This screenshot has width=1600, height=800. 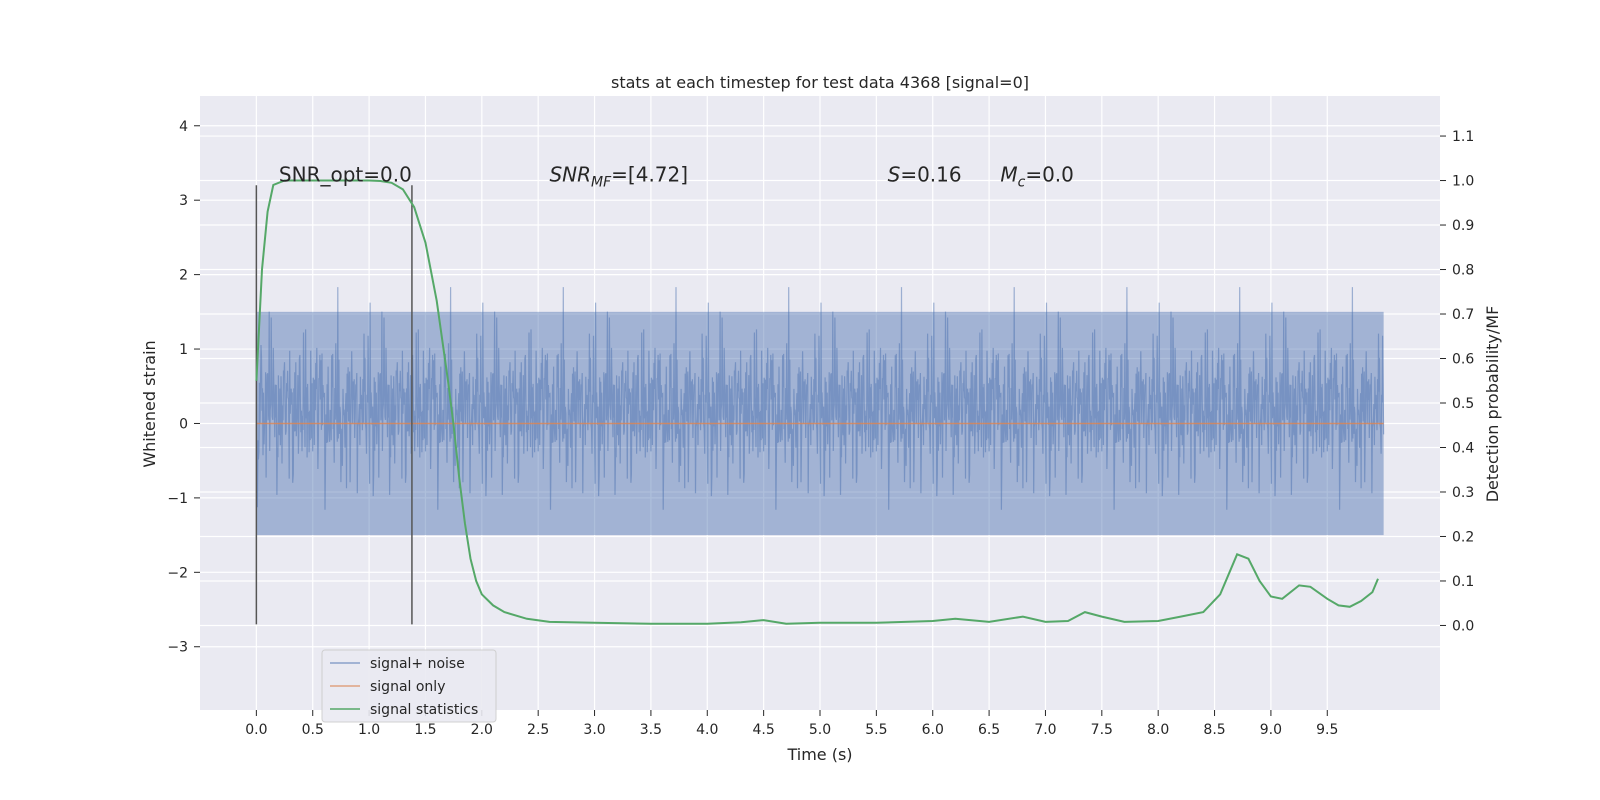 I want to click on y-right-axis-label: Detection probability/MF, so click(x=1492, y=404).